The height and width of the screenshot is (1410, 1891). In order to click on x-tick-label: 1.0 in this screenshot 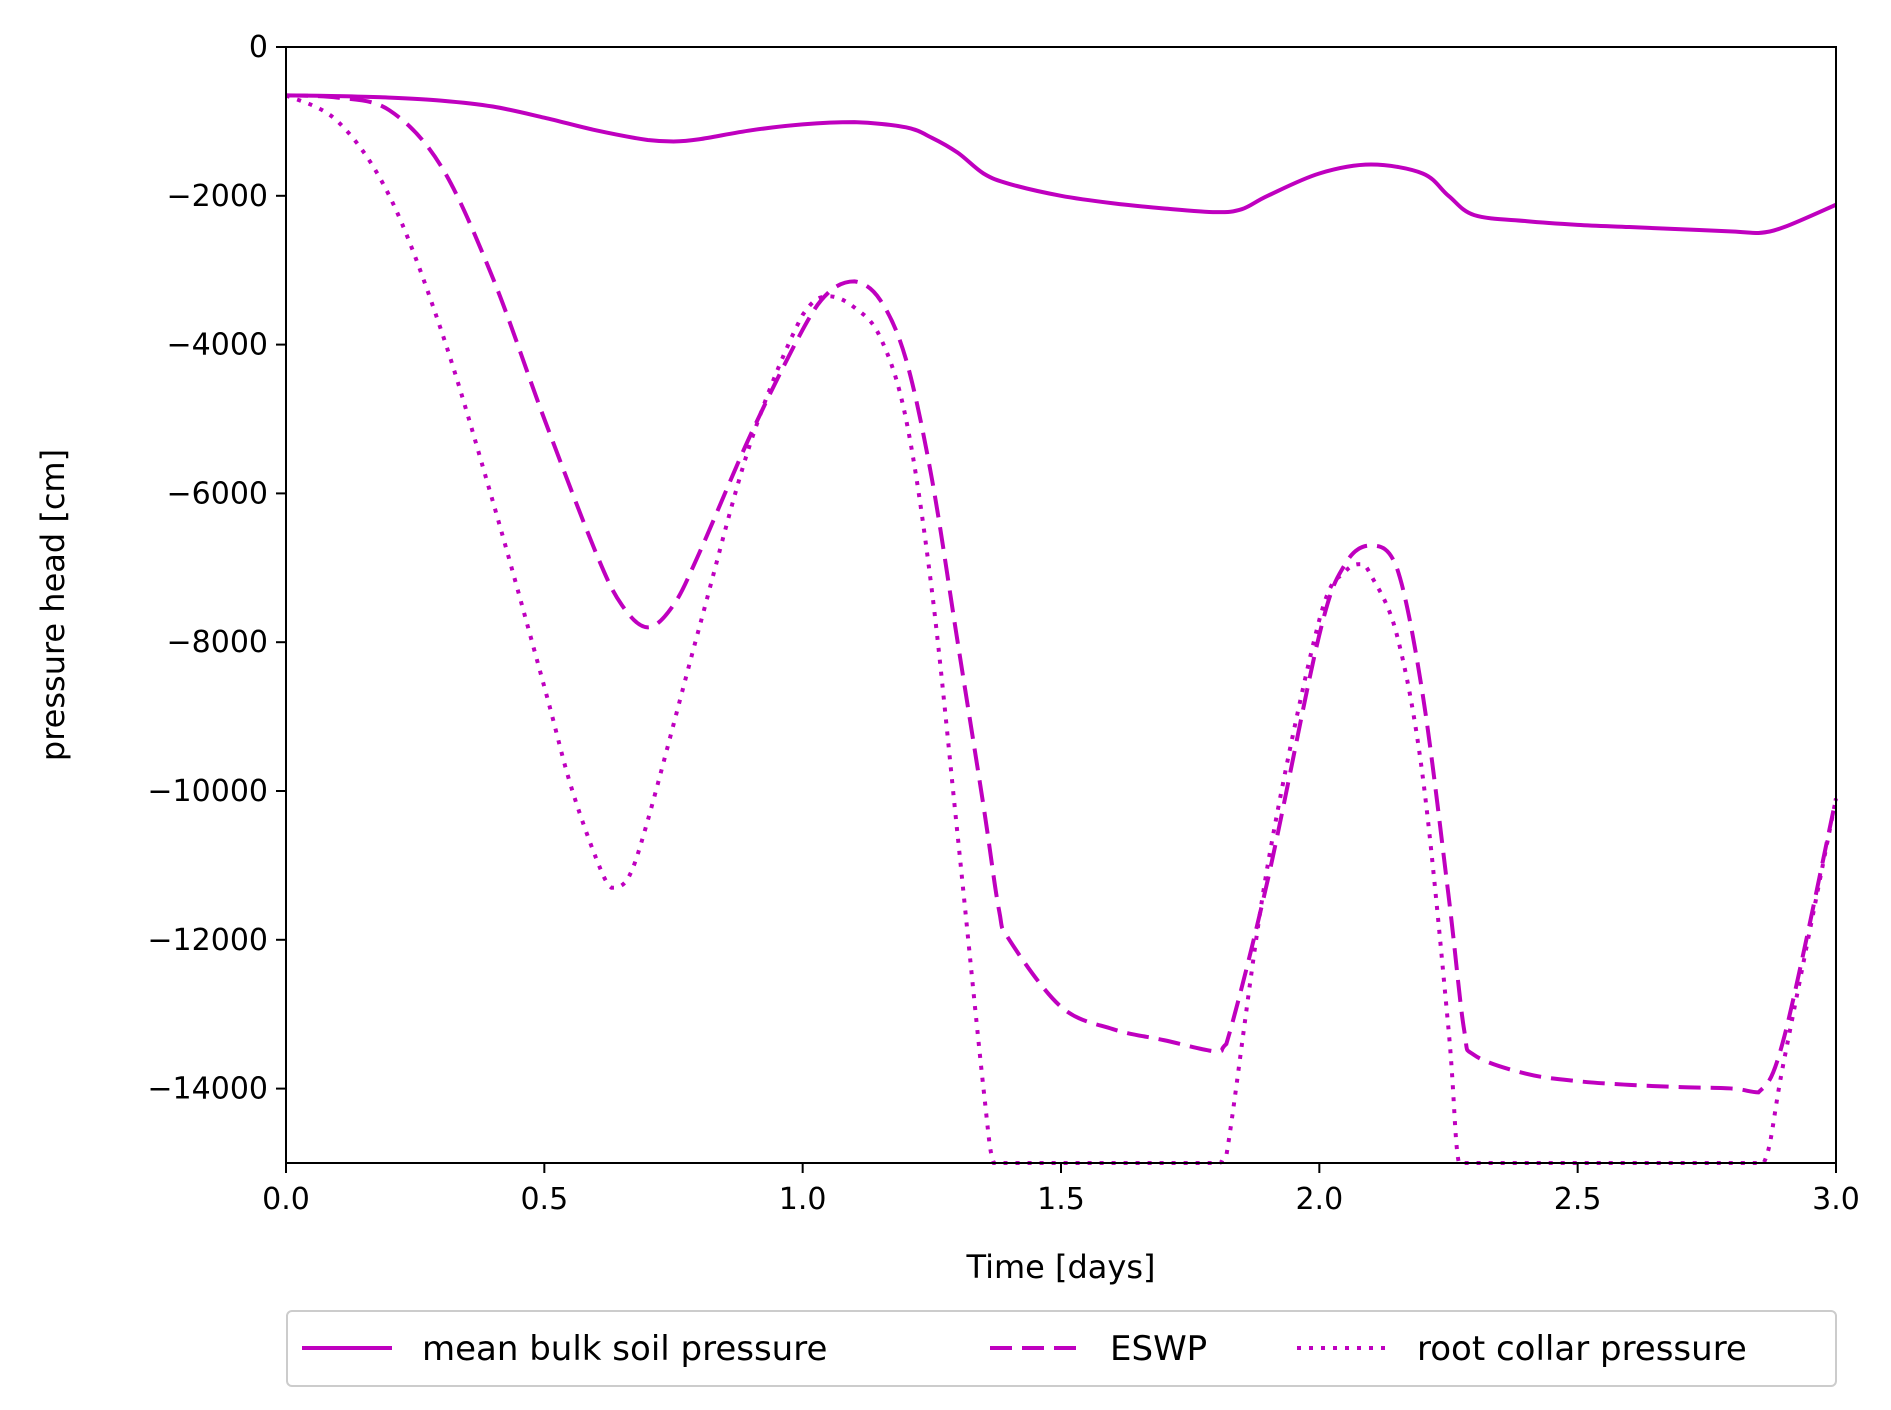, I will do `click(803, 1199)`.